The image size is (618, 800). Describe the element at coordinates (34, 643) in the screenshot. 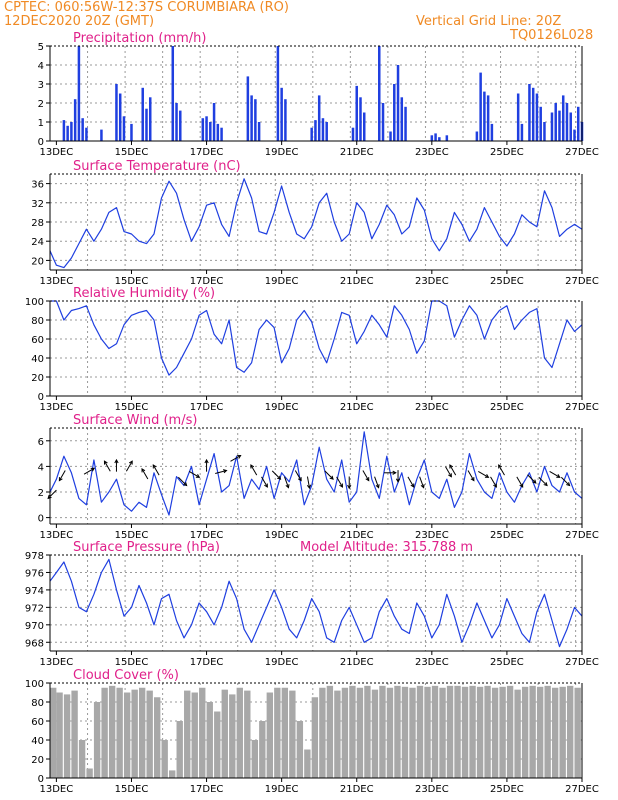

I see `y-tick-label: 968` at that location.